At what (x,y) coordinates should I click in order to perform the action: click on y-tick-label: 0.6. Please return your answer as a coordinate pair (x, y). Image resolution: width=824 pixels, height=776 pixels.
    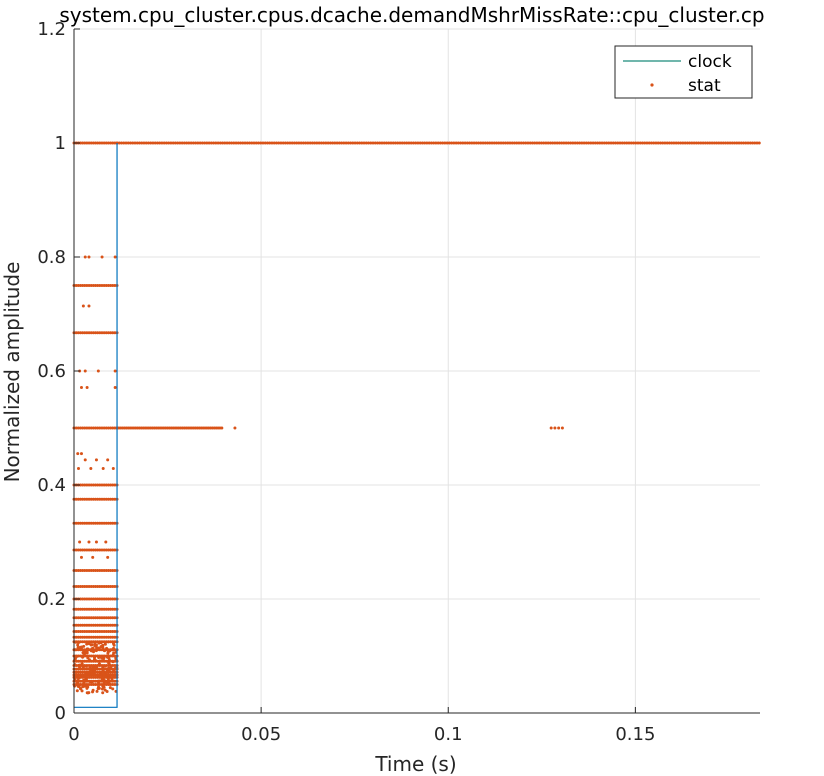
    Looking at the image, I should click on (51, 371).